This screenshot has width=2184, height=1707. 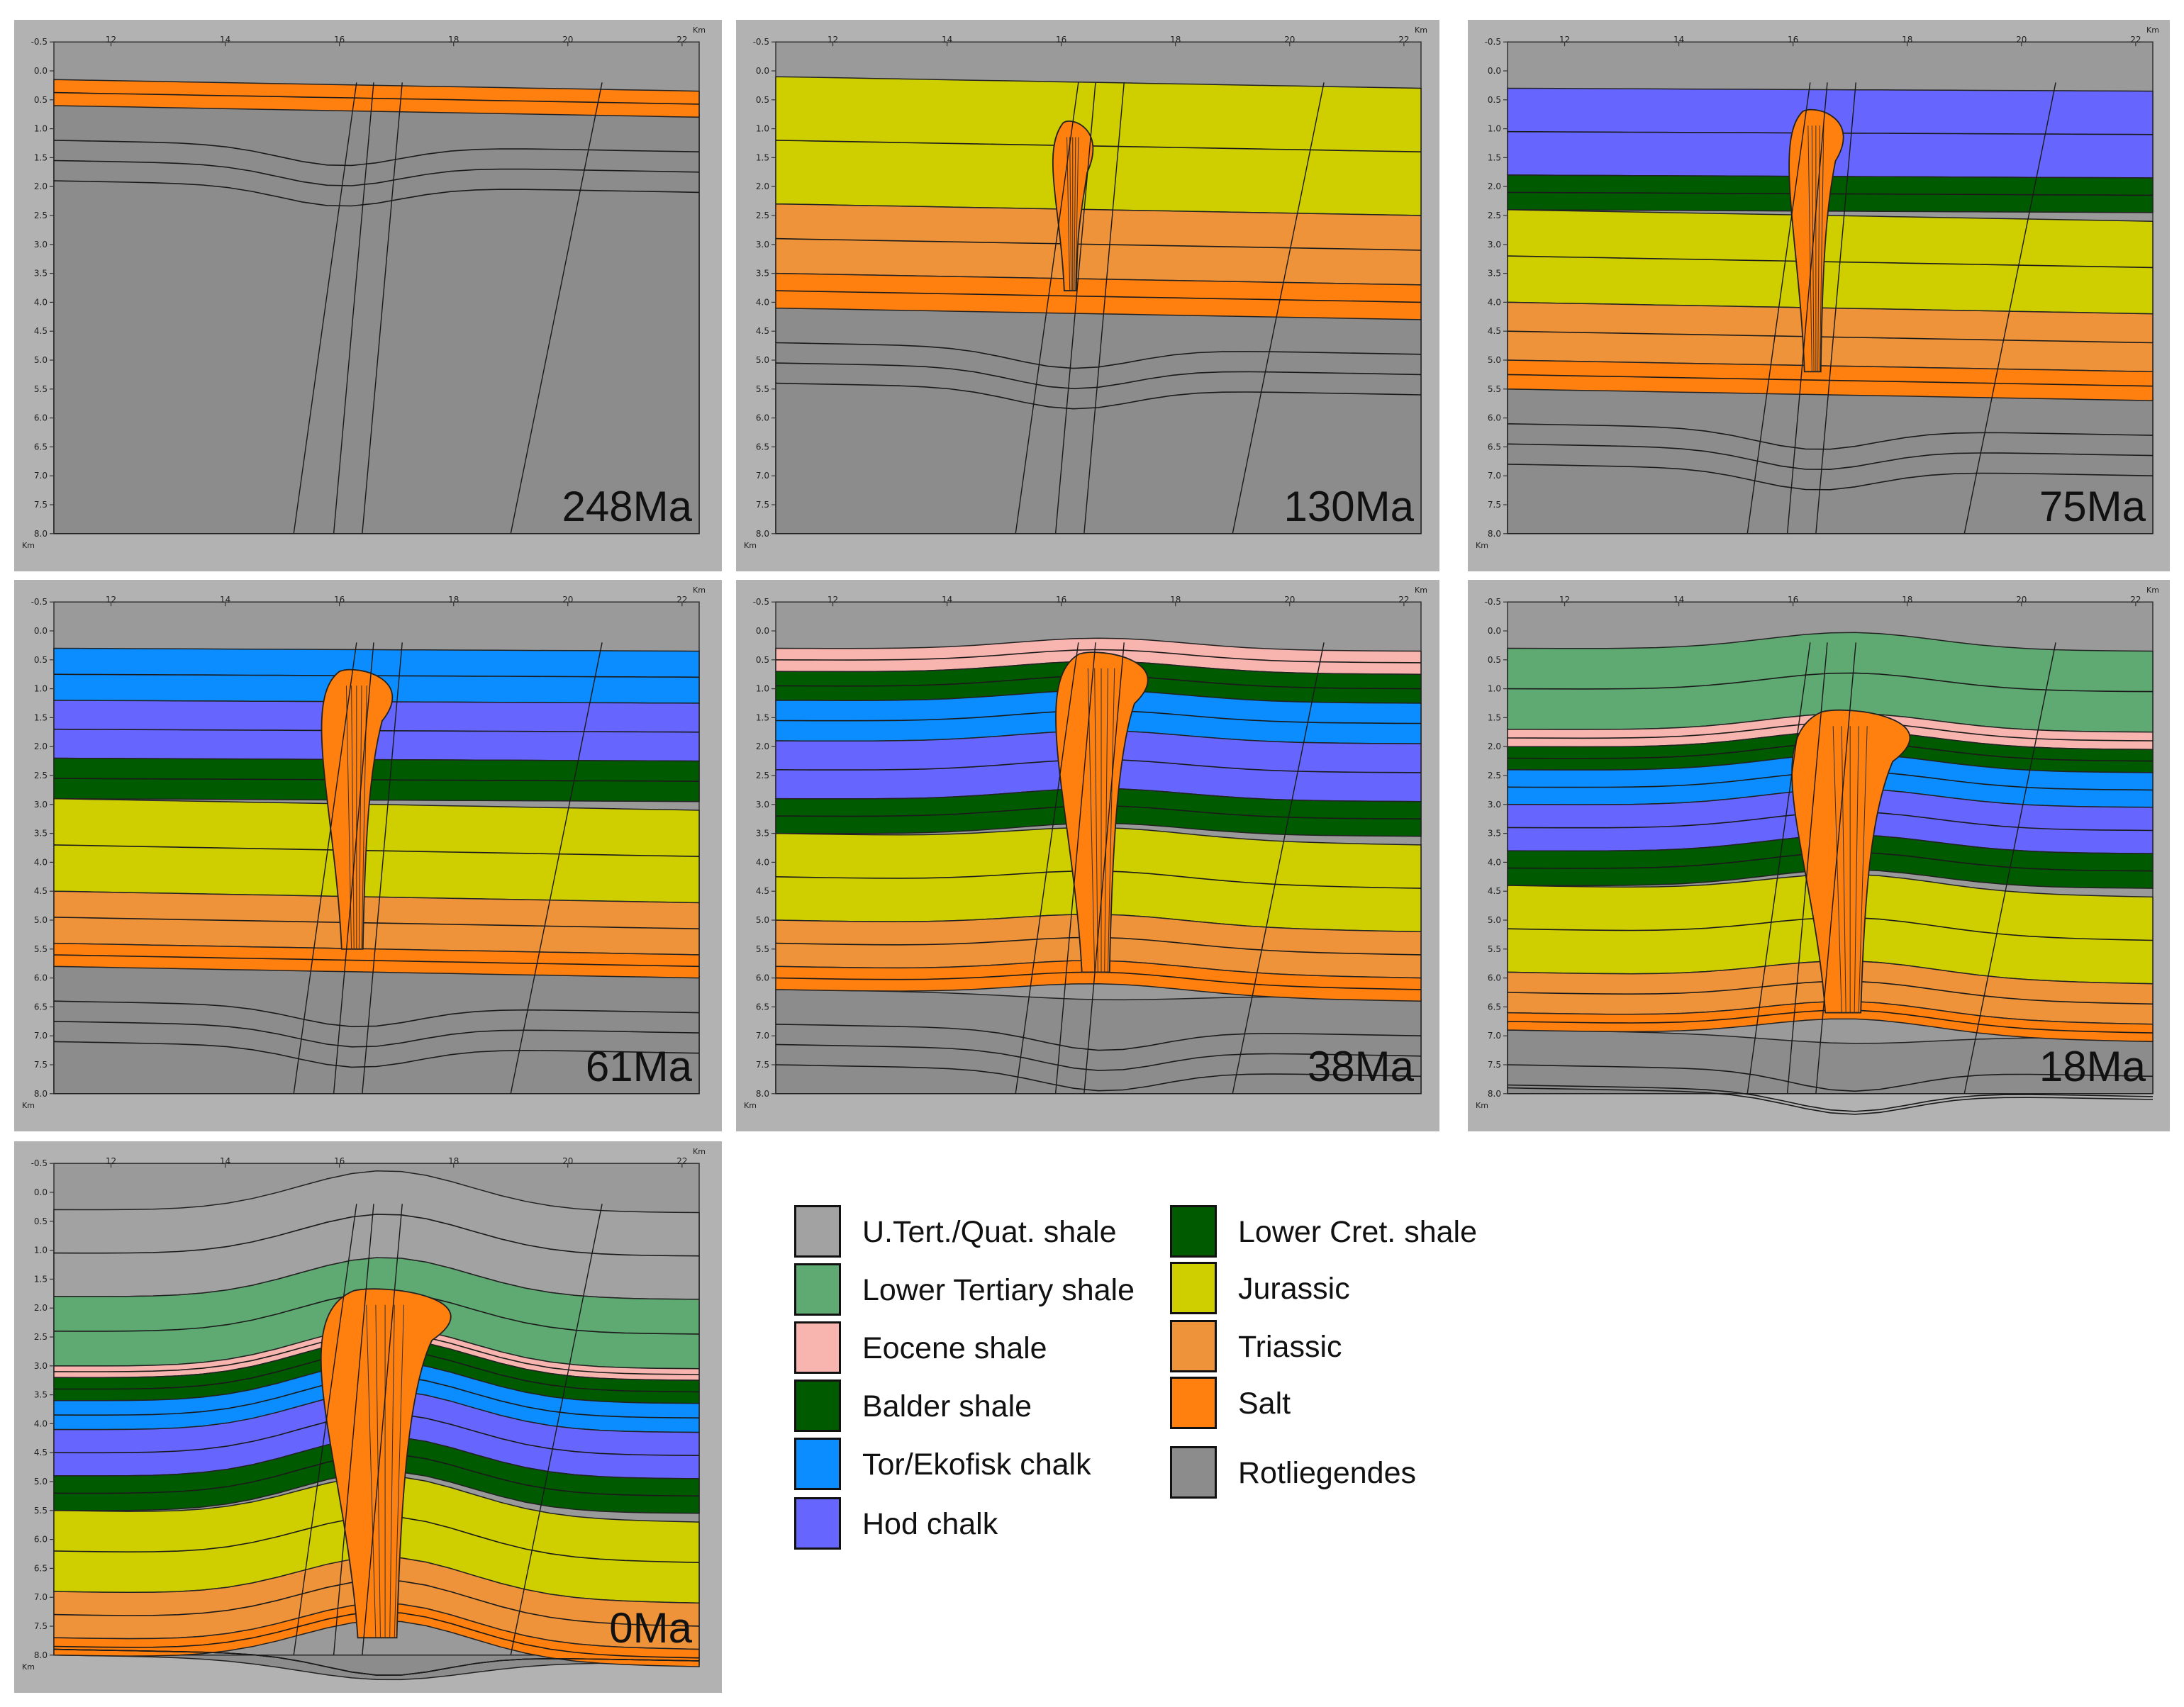 I want to click on layer-lower-cret-shale, so click(x=376, y=1475).